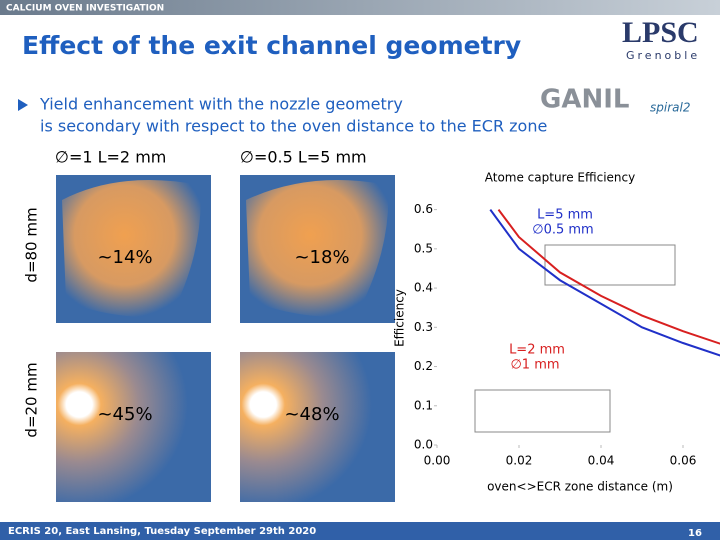 The height and width of the screenshot is (540, 720). What do you see at coordinates (110, 157) in the screenshot?
I see `column-label: ∅=1 L=2 mm` at bounding box center [110, 157].